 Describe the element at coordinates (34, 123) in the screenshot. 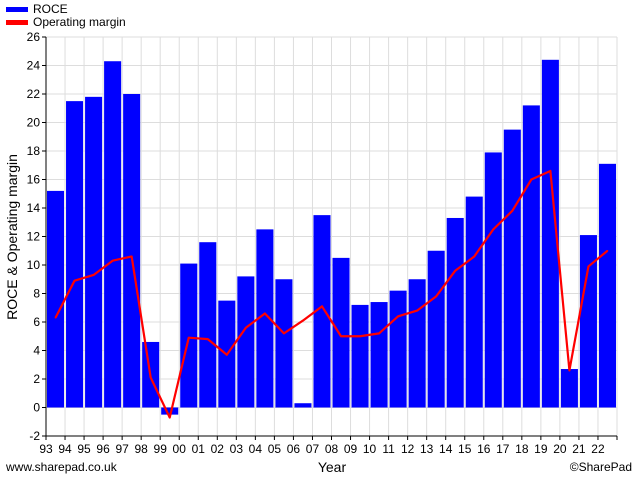

I see `y-tick-label: 20` at that location.